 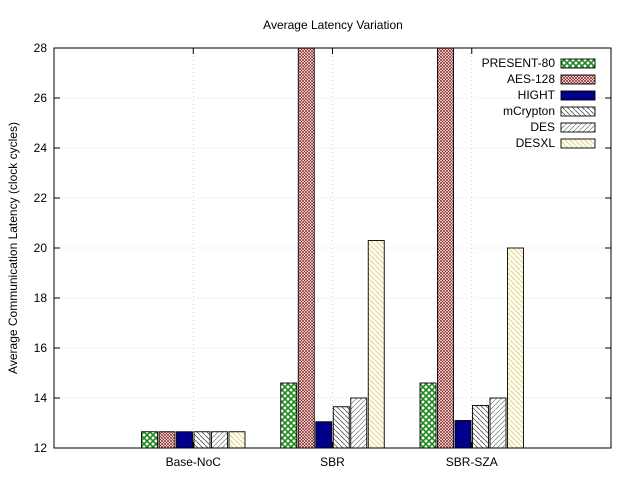 I want to click on x-tick-label: SBR, so click(x=332, y=462).